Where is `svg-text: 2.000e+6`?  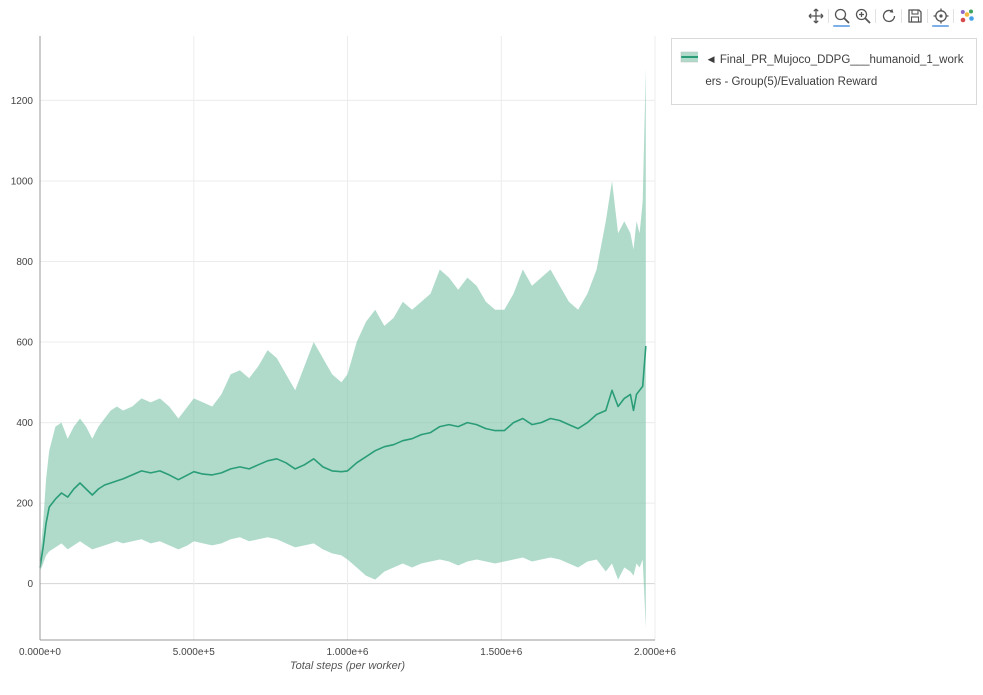 svg-text: 2.000e+6 is located at coordinates (655, 652).